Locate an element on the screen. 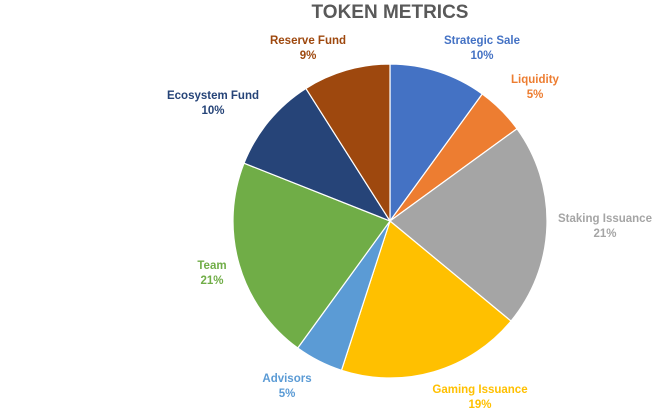  slice-team is located at coordinates (311, 255).